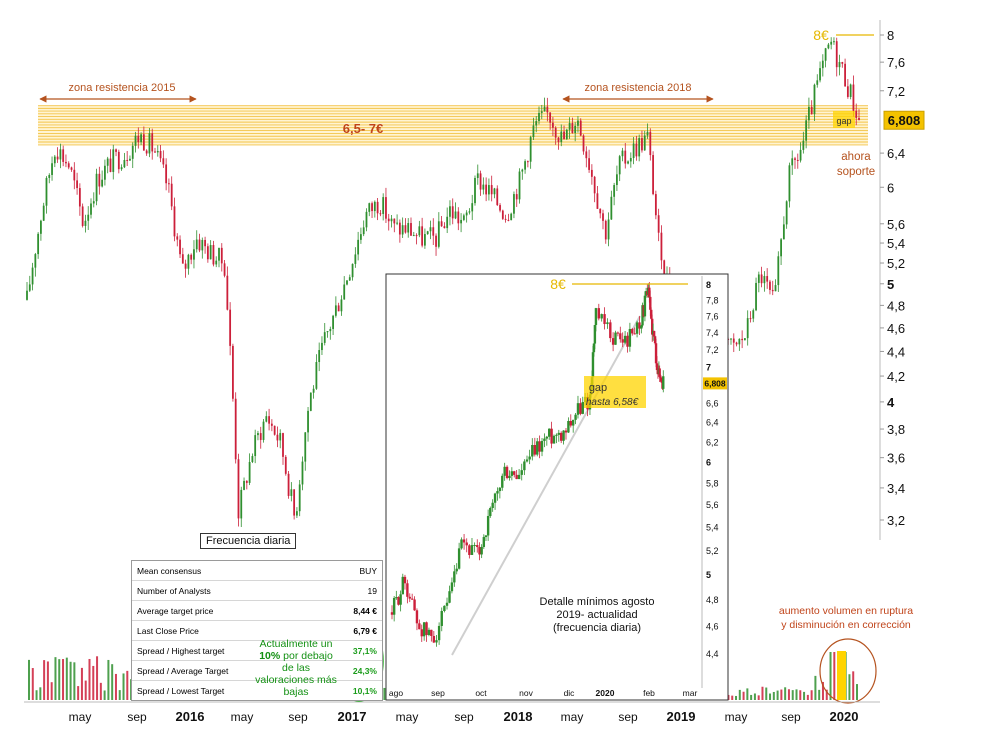 The width and height of the screenshot is (990, 747). Describe the element at coordinates (372, 590) in the screenshot. I see `consensus-row-value: 19` at that location.